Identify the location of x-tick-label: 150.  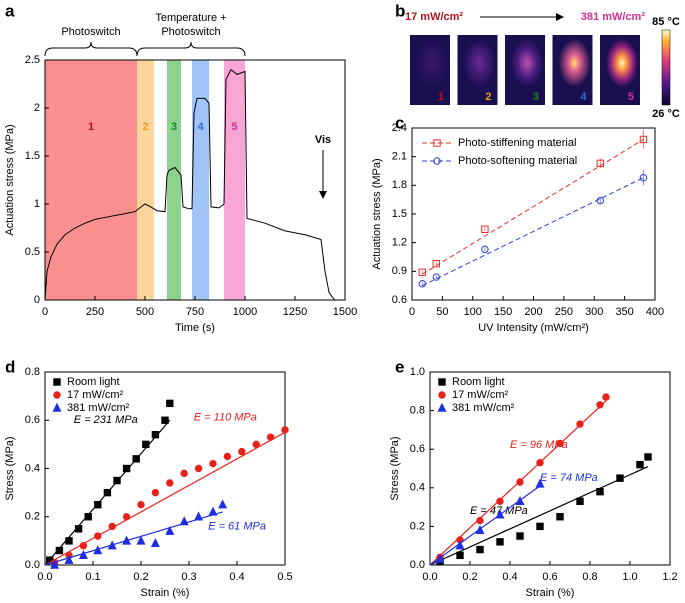
(503, 312).